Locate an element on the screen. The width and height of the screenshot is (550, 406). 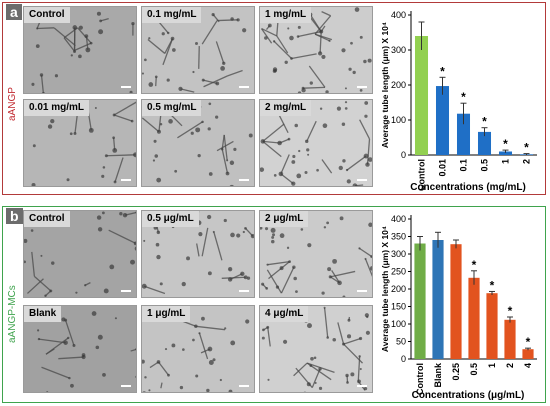
micrograph-a-1: Control is located at coordinates (80, 50).